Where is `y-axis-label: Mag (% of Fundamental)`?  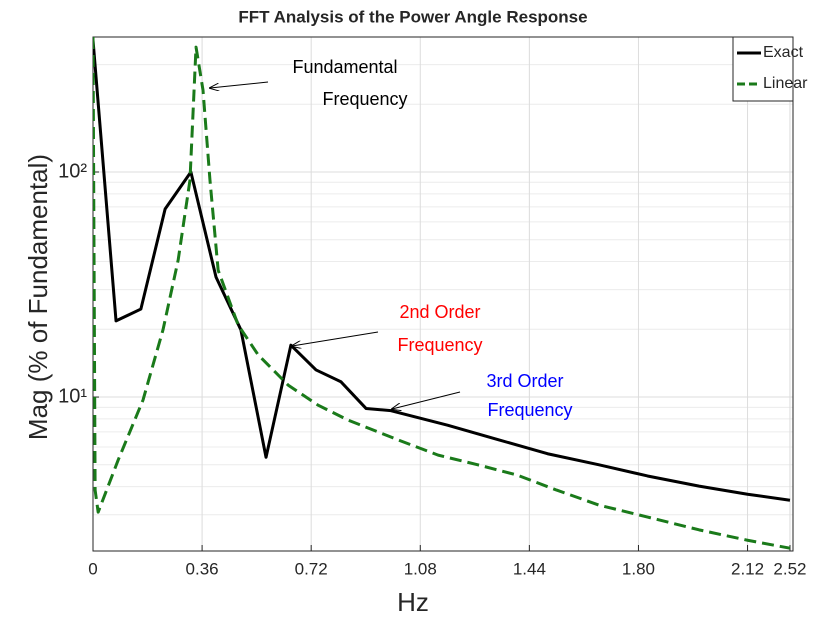
y-axis-label: Mag (% of Fundamental) is located at coordinates (38, 297).